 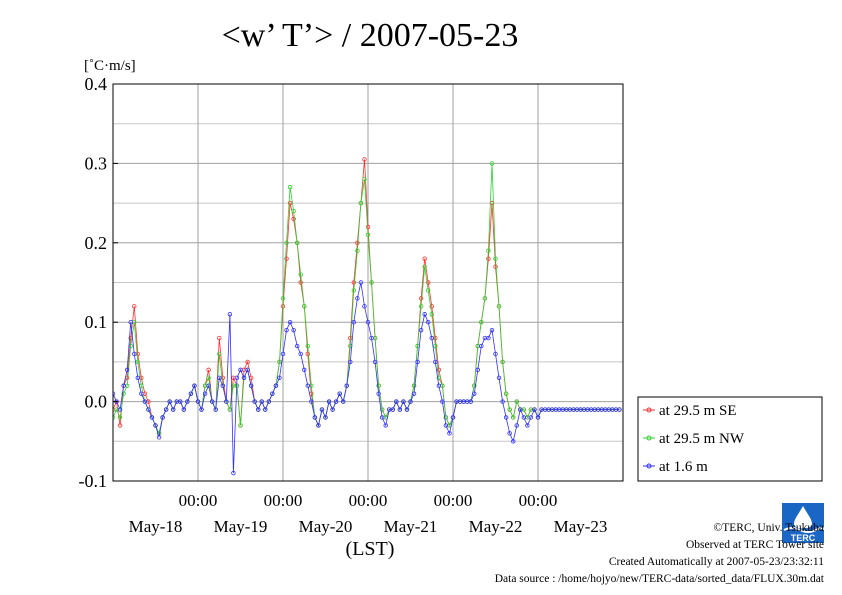 I want to click on chart-title: <w’ T’> / 2007-05-23, so click(x=370, y=35).